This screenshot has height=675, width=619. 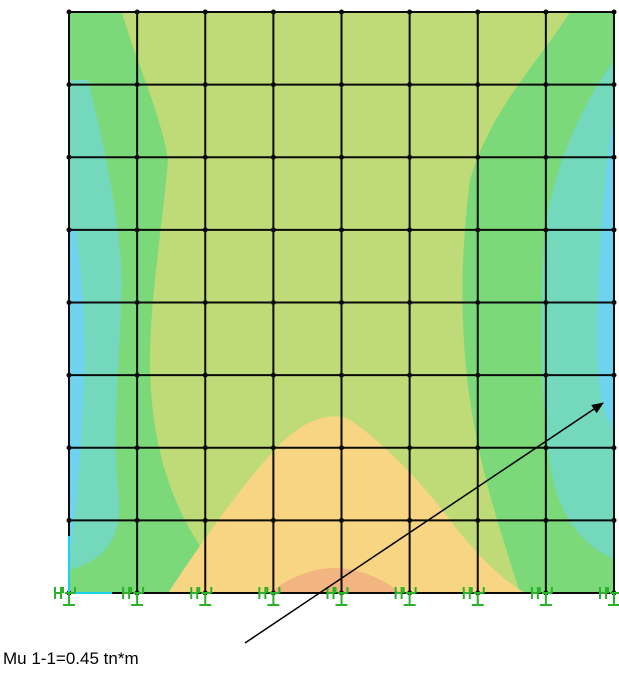 I want to click on contour-right-teal, so click(x=577, y=310).